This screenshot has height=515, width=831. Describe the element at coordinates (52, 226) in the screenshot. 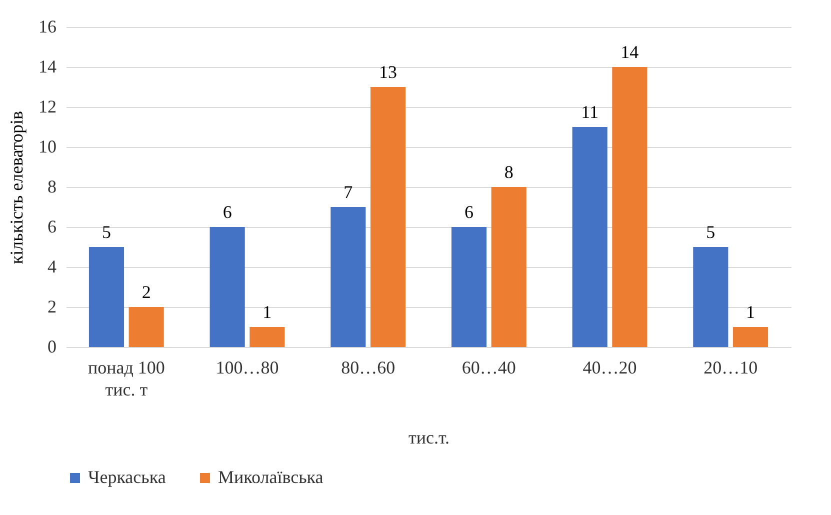

I see `y-tick-label: 6` at that location.